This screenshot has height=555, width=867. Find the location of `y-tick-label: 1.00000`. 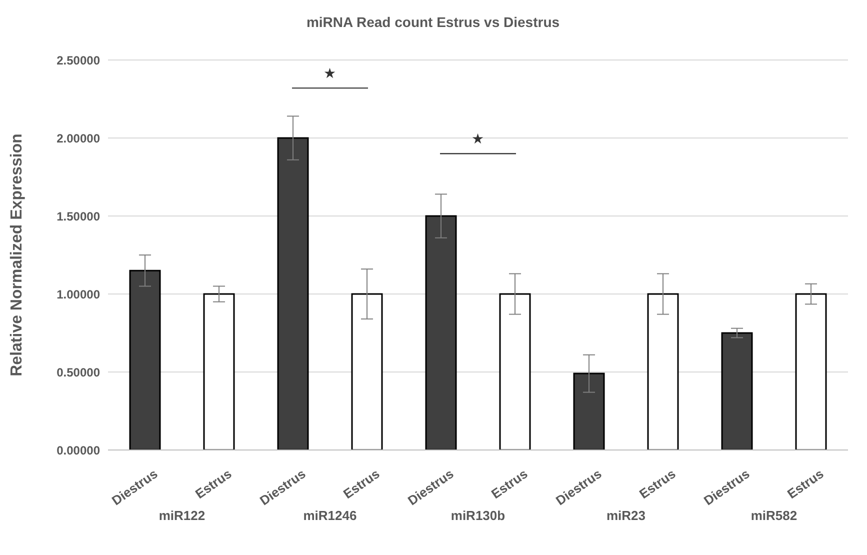

y-tick-label: 1.00000 is located at coordinates (78, 294).